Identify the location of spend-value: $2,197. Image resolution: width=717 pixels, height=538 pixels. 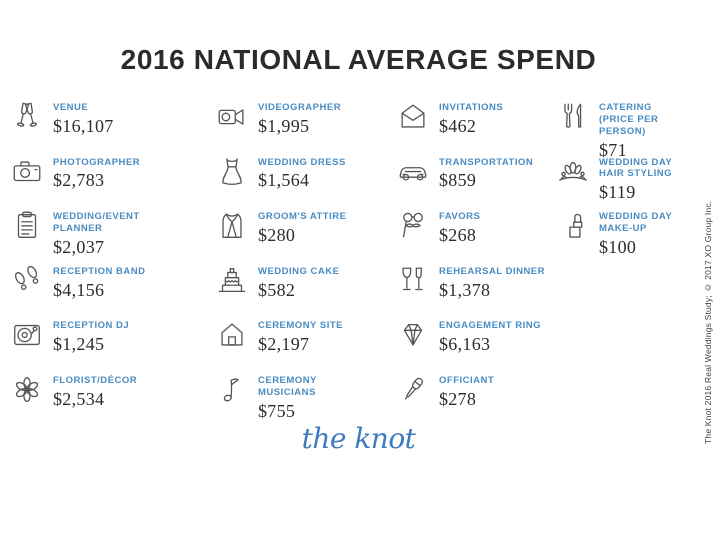
(284, 344).